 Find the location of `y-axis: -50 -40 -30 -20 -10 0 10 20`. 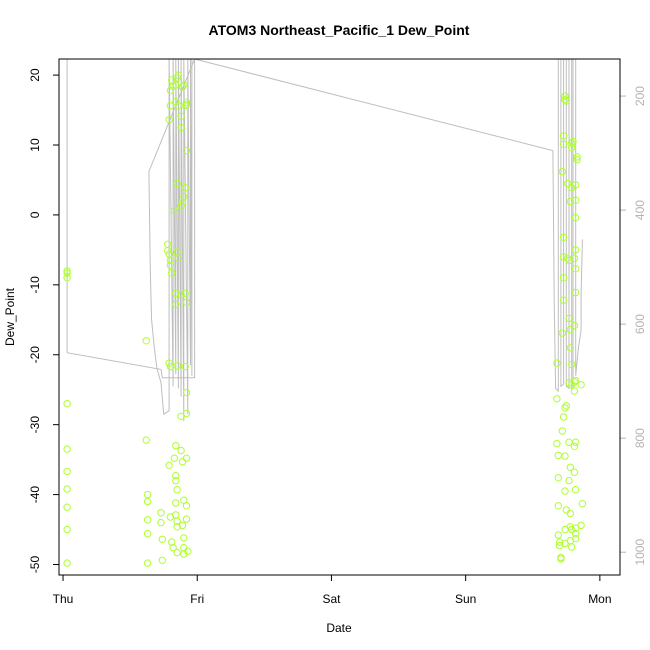

y-axis: -50 -40 -30 -20 -10 0 10 20 is located at coordinates (43, 320).